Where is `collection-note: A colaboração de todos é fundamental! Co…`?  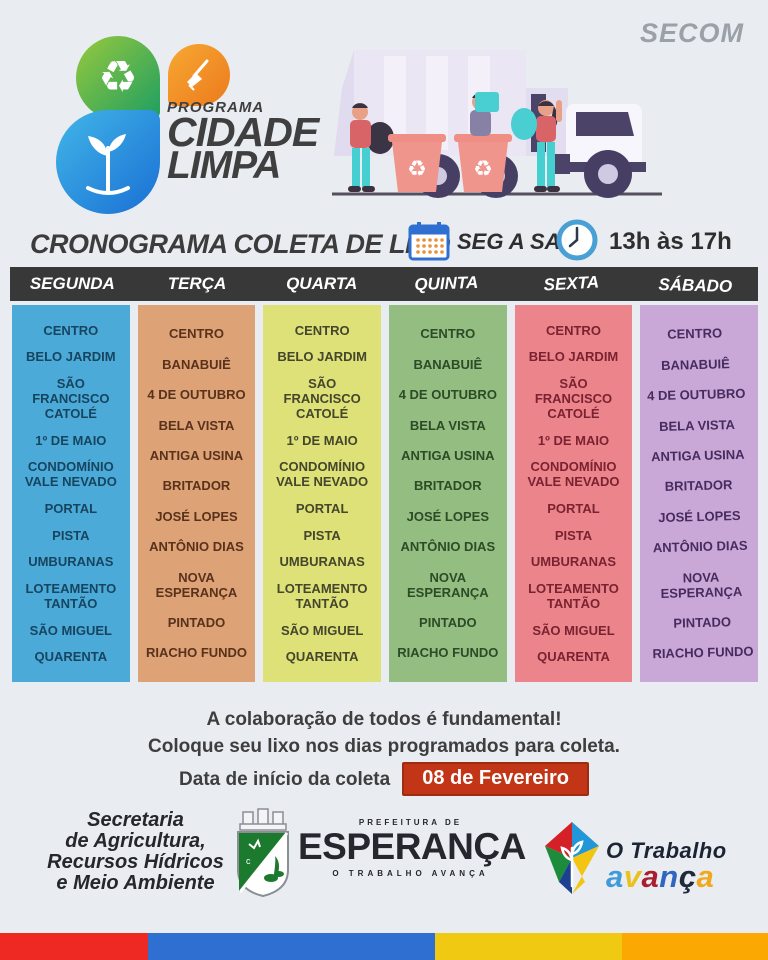
collection-note: A colaboração de todos é fundamental! Co… is located at coordinates (384, 751).